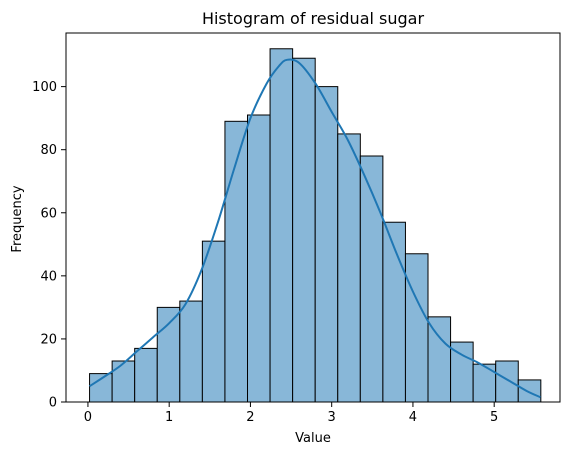 Image resolution: width=571 pixels, height=455 pixels. I want to click on x-tick-label: 1, so click(169, 417).